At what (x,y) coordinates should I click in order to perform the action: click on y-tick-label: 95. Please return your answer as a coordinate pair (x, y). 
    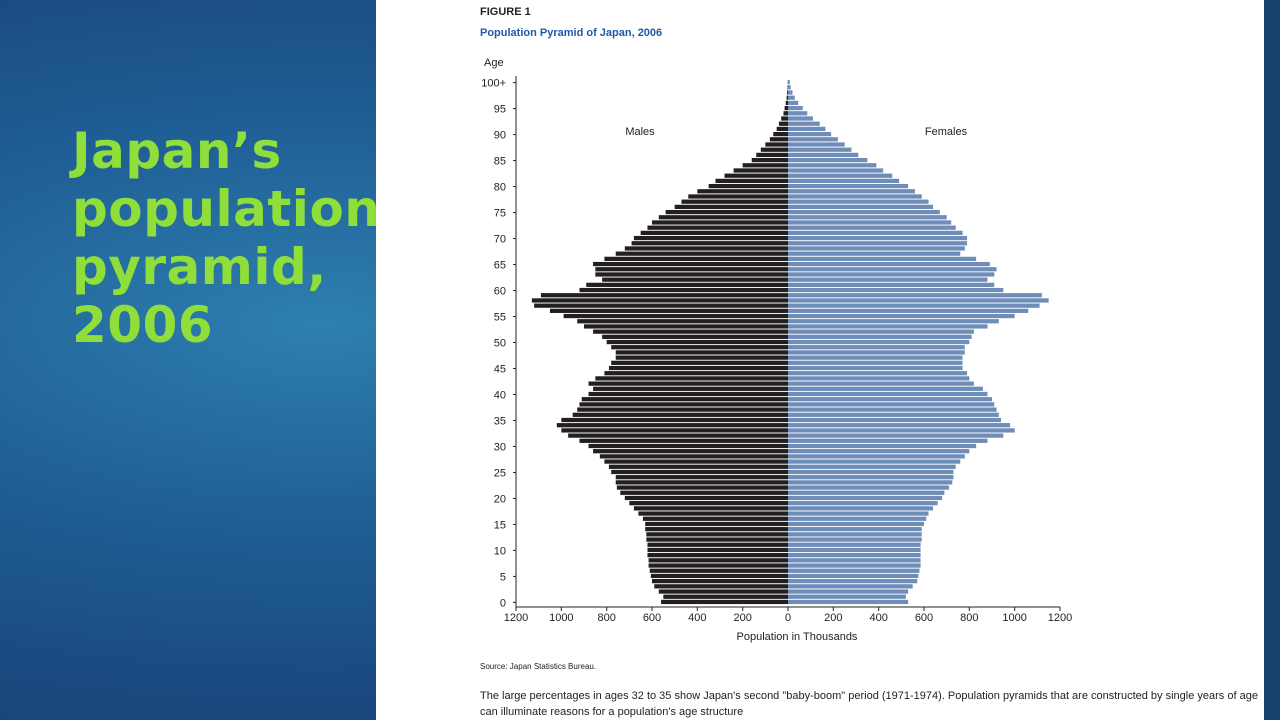
    Looking at the image, I should click on (500, 110).